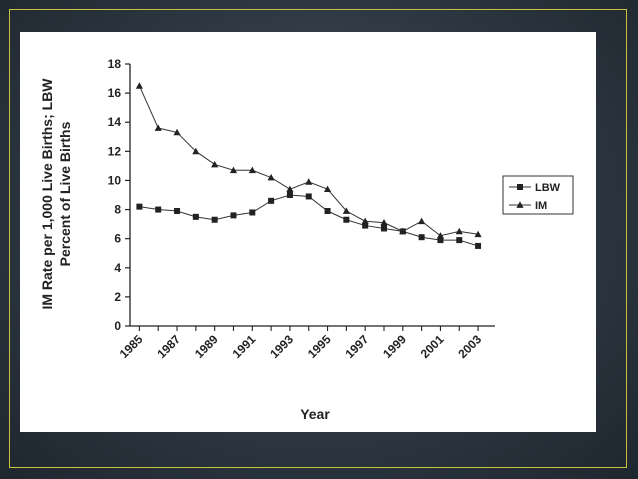 This screenshot has height=479, width=638. What do you see at coordinates (115, 122) in the screenshot?
I see `y-tick-label: 14` at bounding box center [115, 122].